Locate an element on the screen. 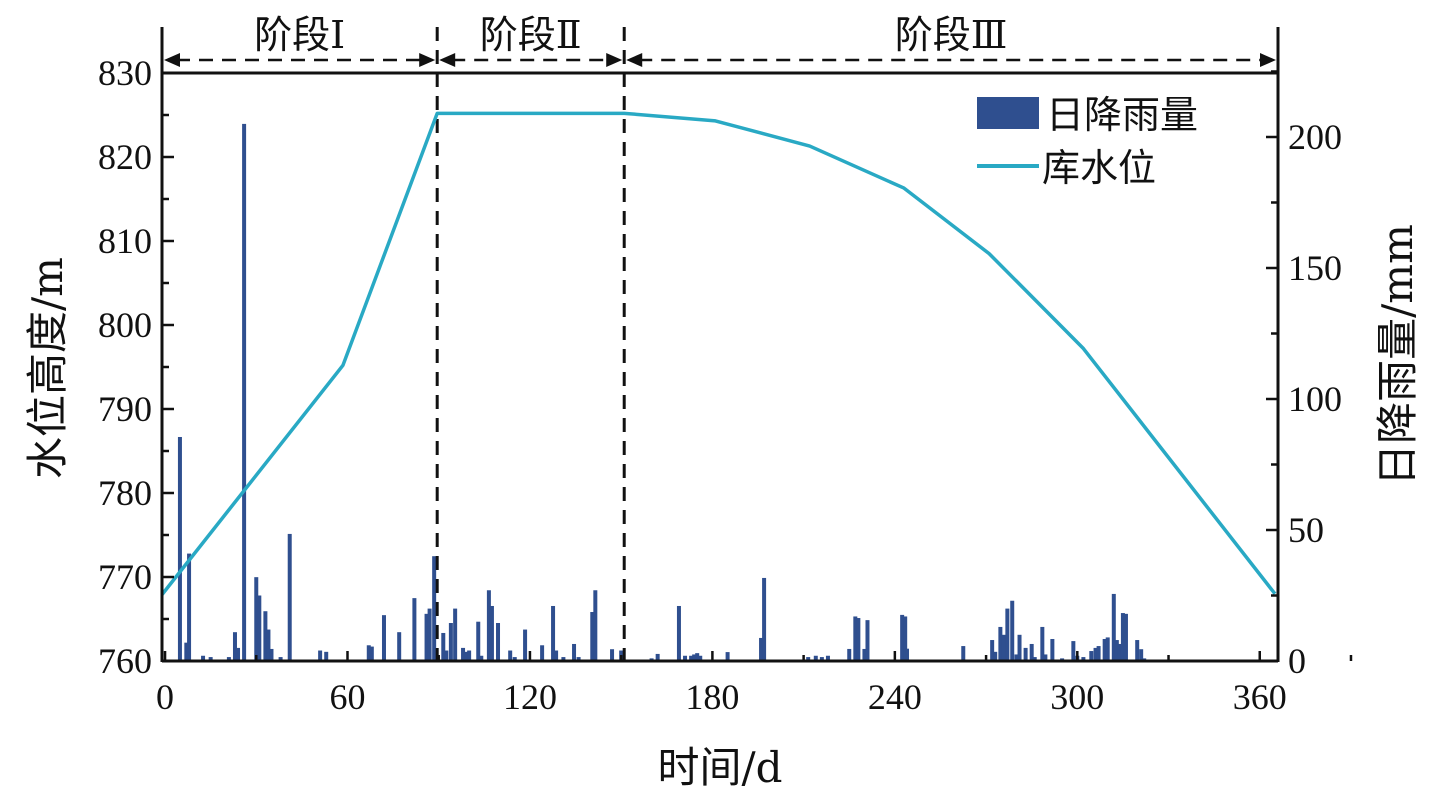 The image size is (1429, 803). y-left-tick-label: 770 is located at coordinates (125, 577).